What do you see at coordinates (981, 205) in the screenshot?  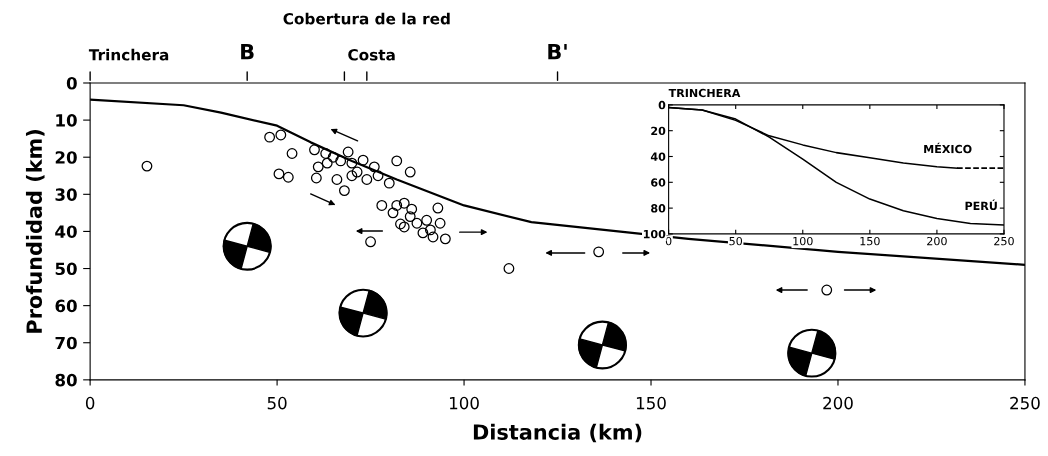 I see `legend-label: PERÚ` at bounding box center [981, 205].